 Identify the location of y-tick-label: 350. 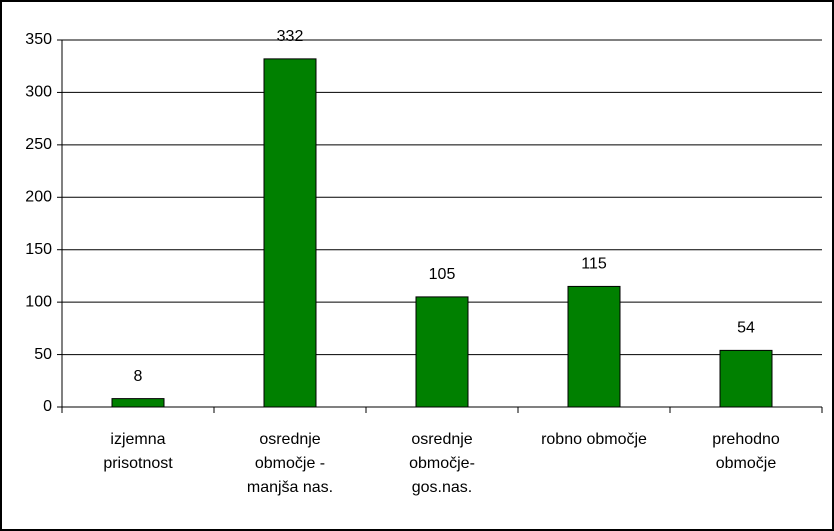
(38, 39).